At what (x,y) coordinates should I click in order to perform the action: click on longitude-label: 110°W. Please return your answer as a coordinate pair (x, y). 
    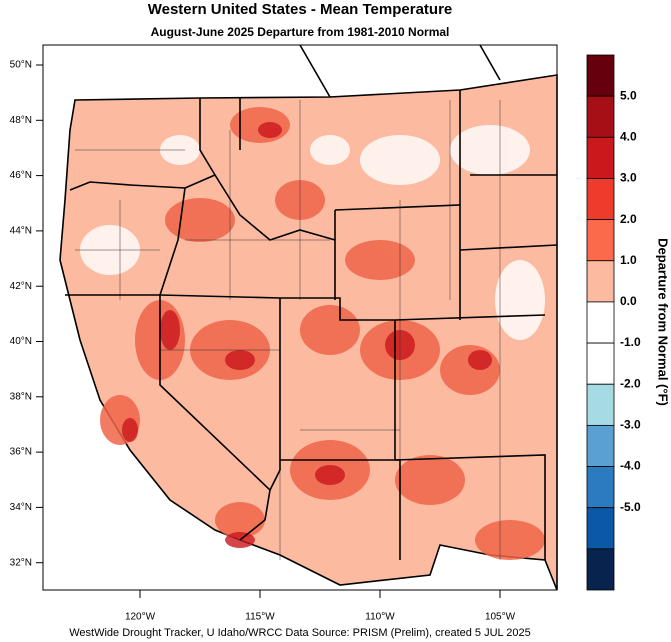
    Looking at the image, I should click on (380, 617).